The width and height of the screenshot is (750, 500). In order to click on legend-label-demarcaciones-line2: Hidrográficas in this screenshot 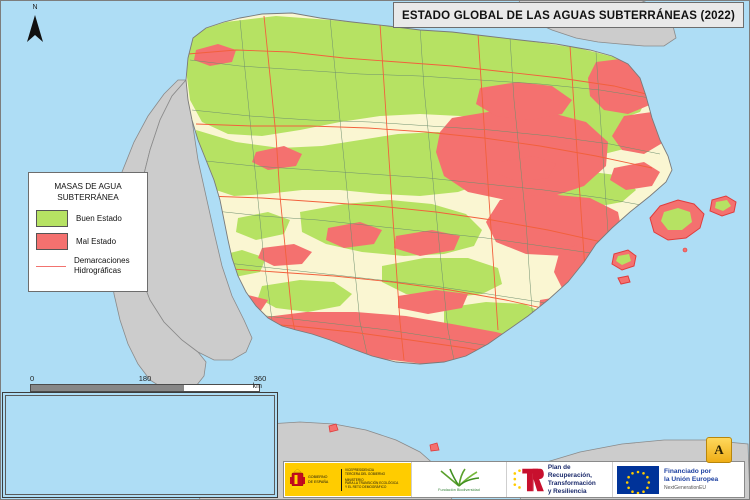, I will do `click(98, 270)`.